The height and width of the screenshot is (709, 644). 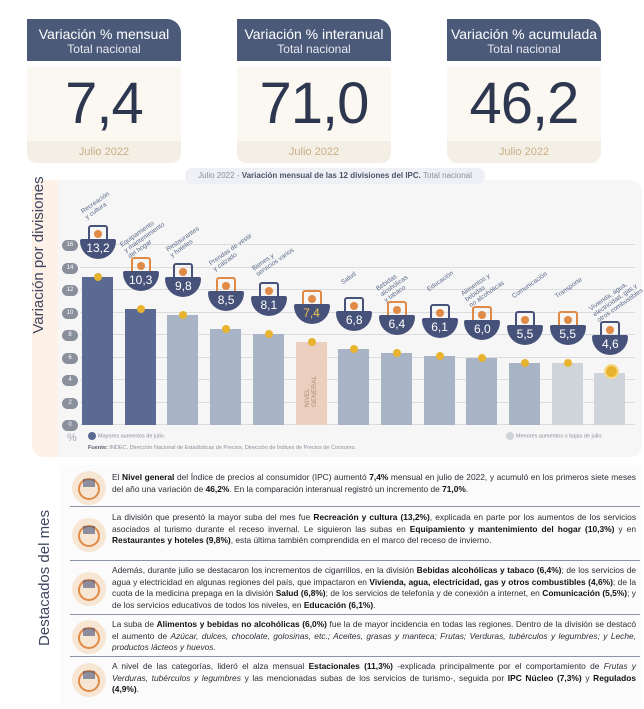 I want to click on chart-side-band, so click(x=45, y=318).